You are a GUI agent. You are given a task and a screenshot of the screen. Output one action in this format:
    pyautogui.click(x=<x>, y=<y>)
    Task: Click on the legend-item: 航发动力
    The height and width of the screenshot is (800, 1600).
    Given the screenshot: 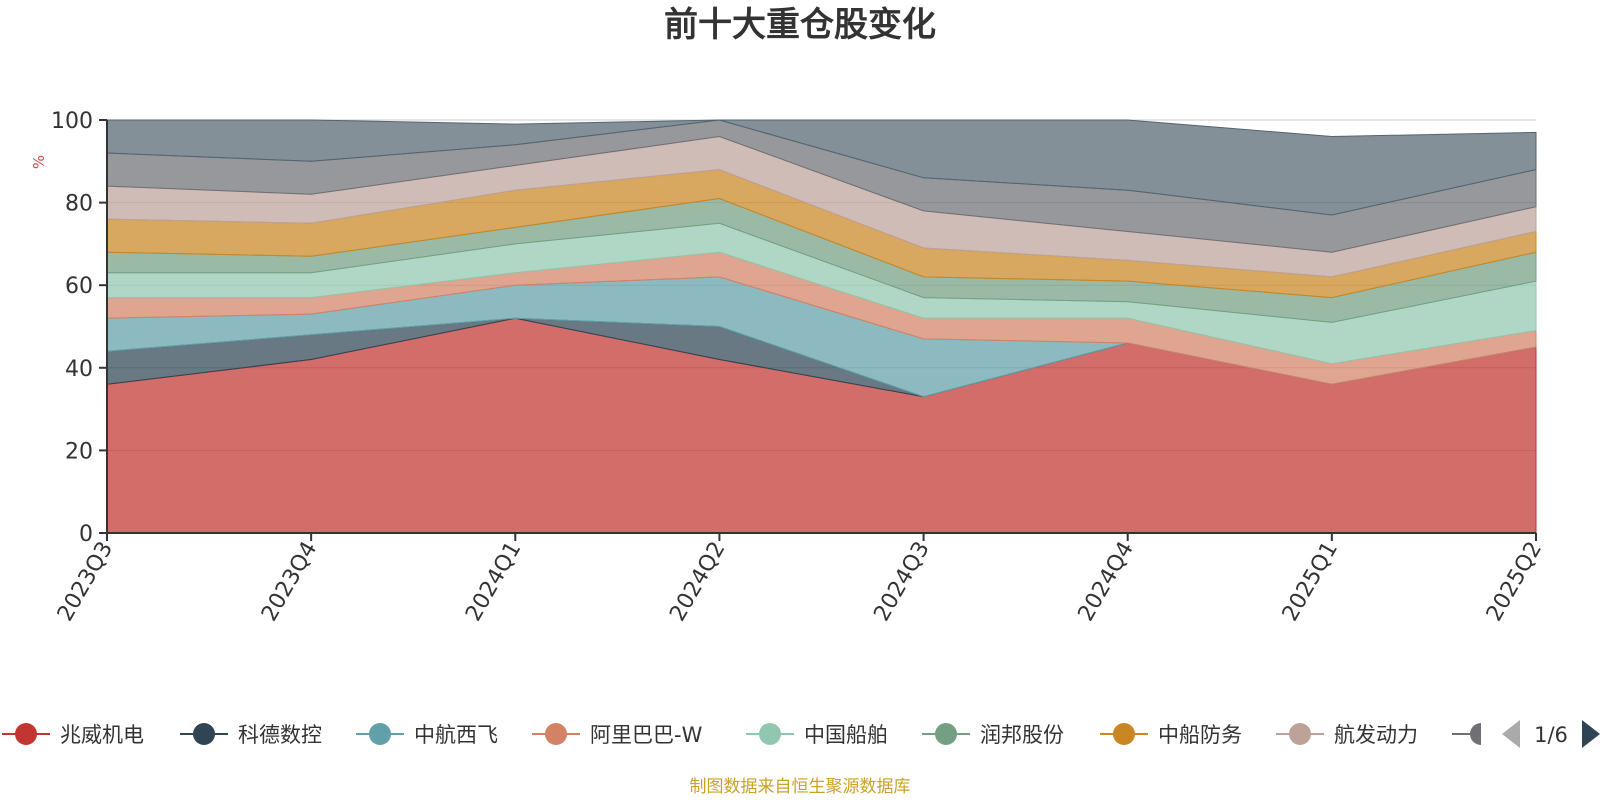 What is the action you would take?
    pyautogui.click(x=1347, y=735)
    